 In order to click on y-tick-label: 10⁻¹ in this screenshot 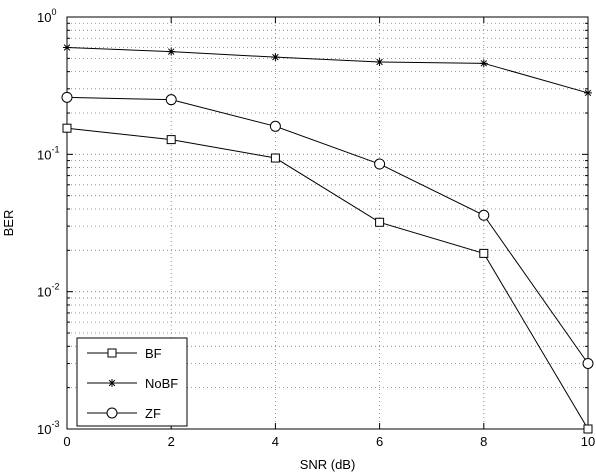, I will do `click(48, 153)`.